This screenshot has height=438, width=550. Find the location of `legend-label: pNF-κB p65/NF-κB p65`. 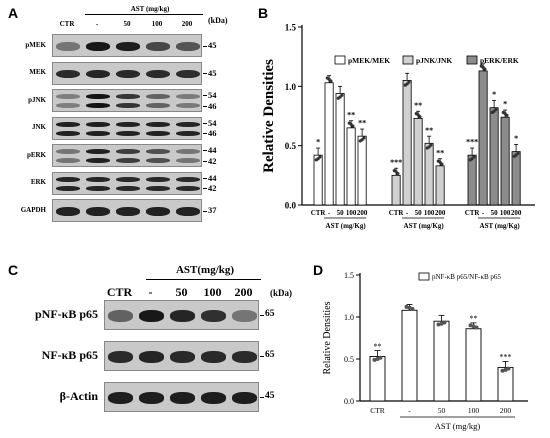

legend-label: pNF-κB p65/NF-κB p65 is located at coordinates (466, 277).